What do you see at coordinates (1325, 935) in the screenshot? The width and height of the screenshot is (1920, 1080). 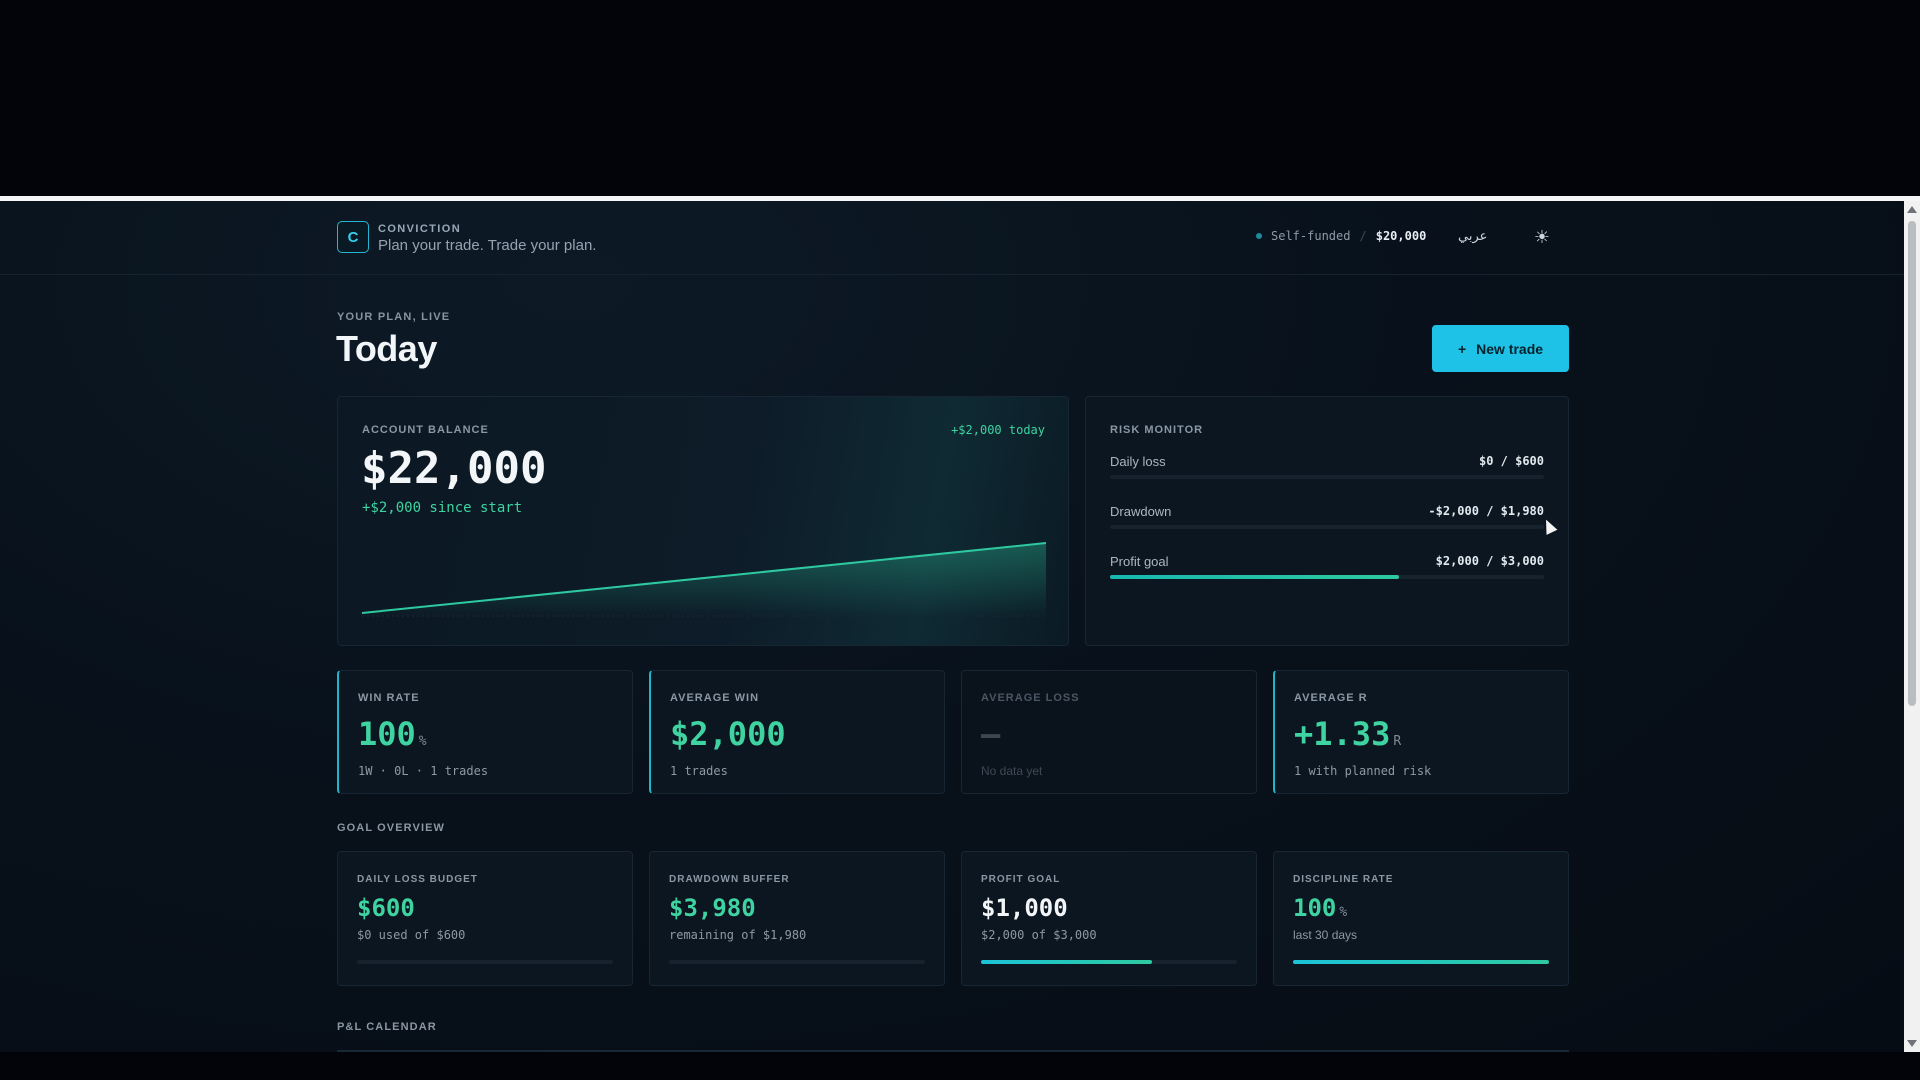 I see `goal-sub: last 30 days` at bounding box center [1325, 935].